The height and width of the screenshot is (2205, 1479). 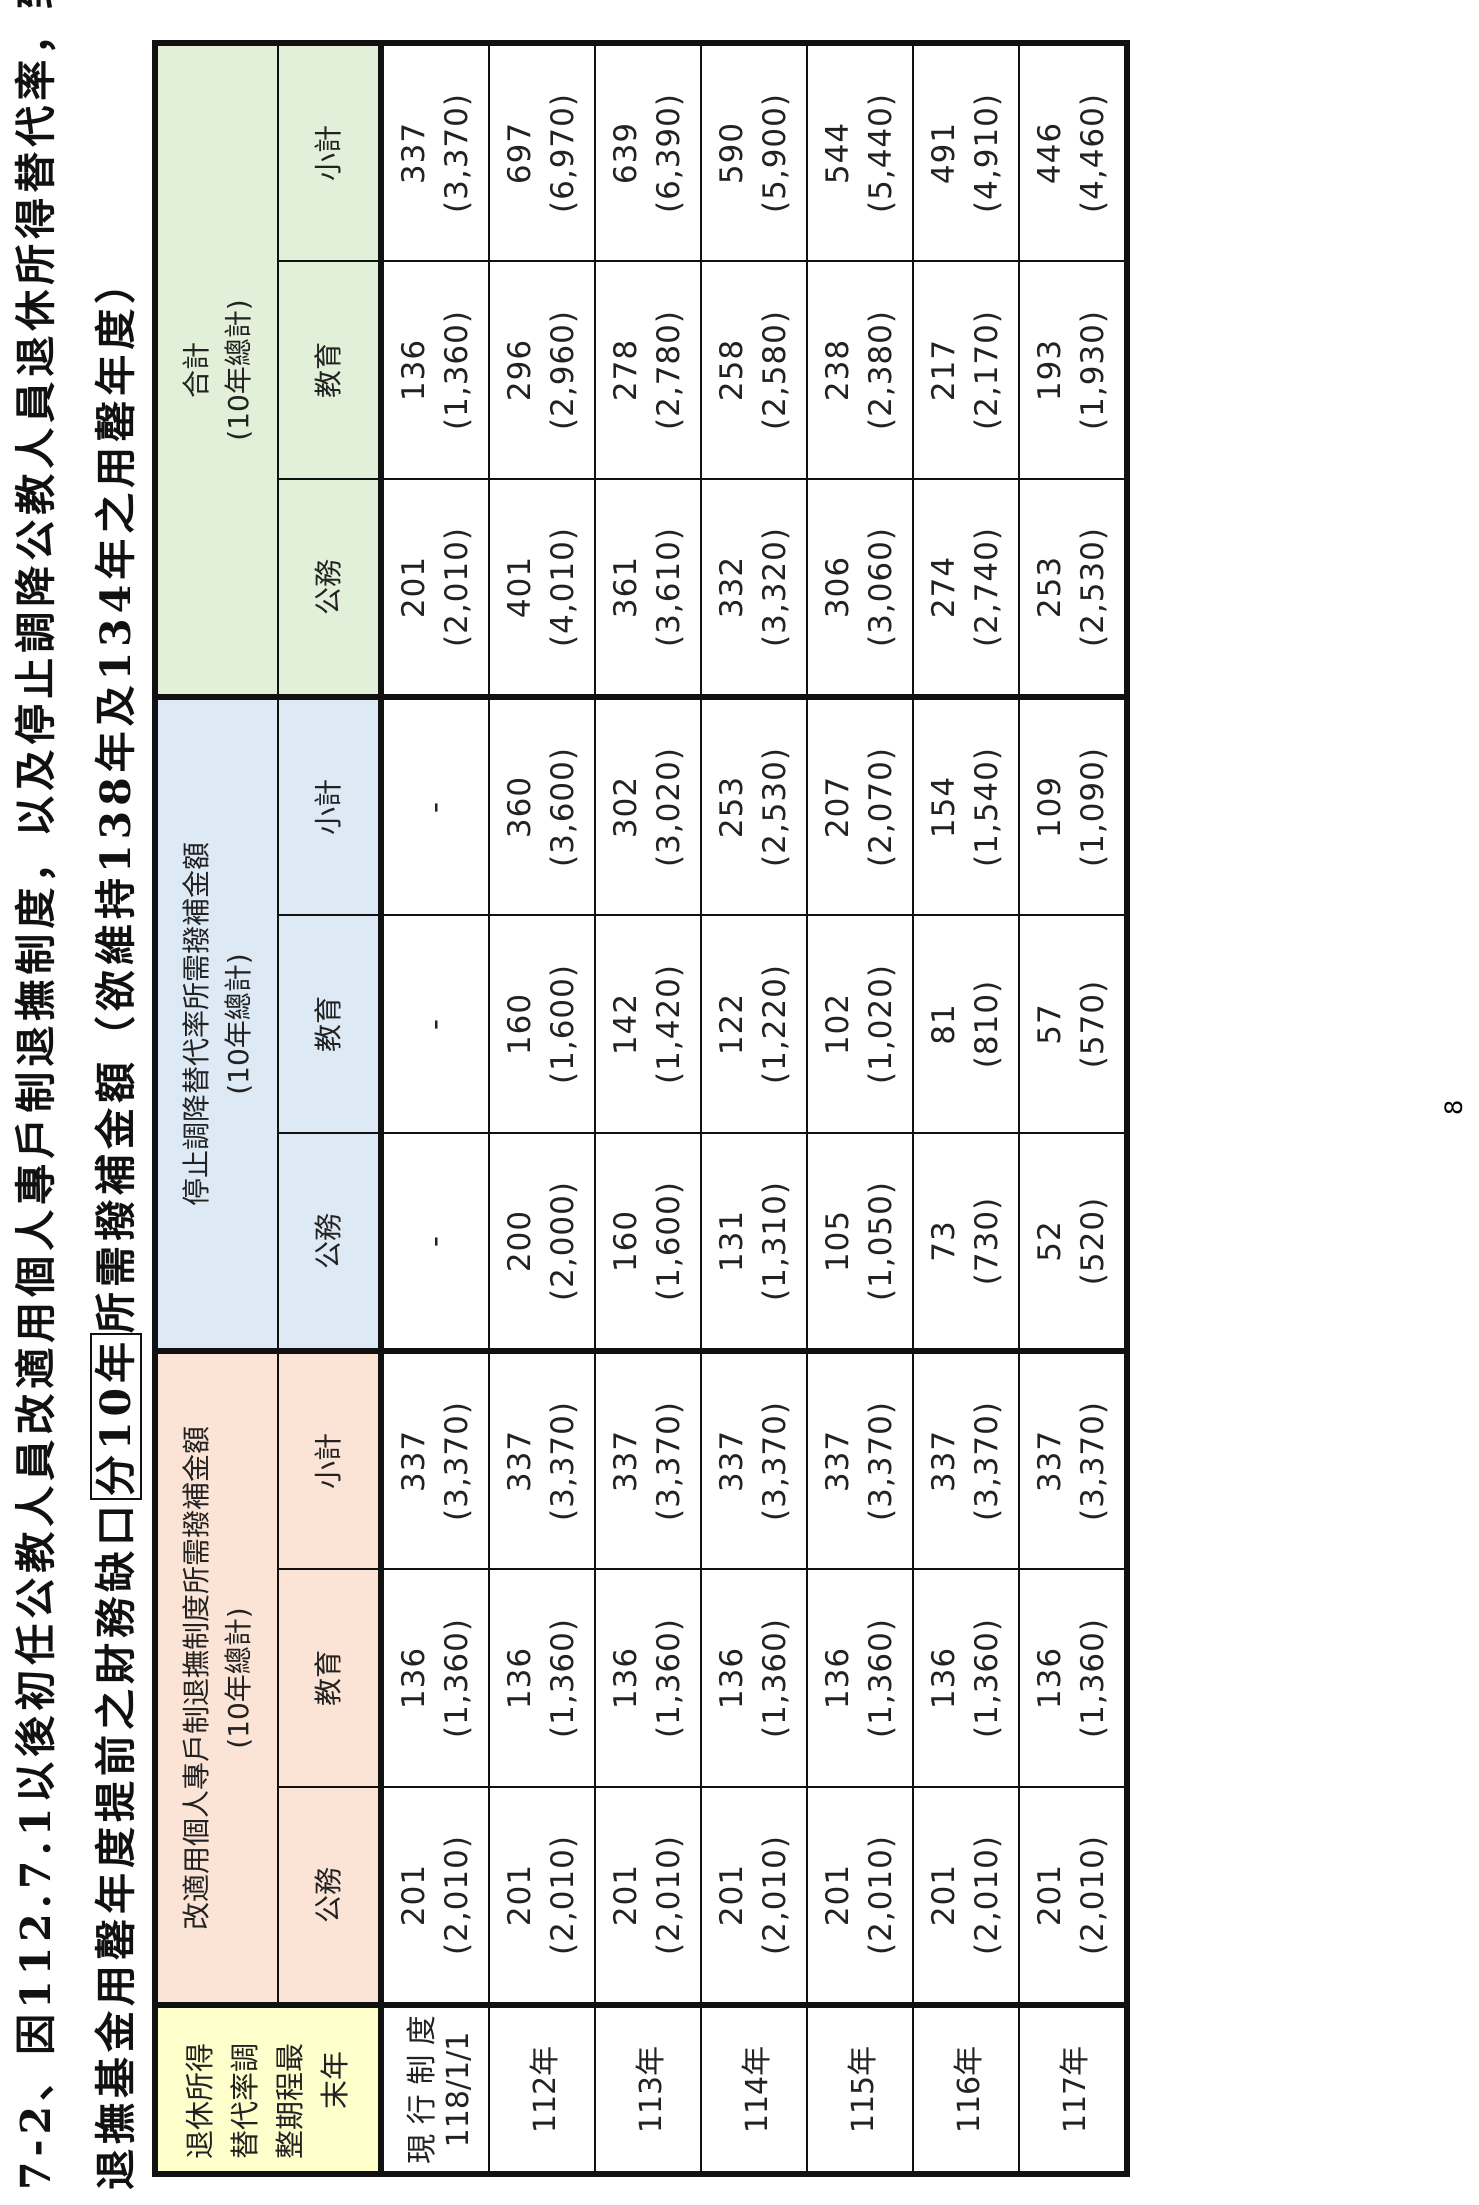 I want to click on annual-amount: 217, so click(x=943, y=370).